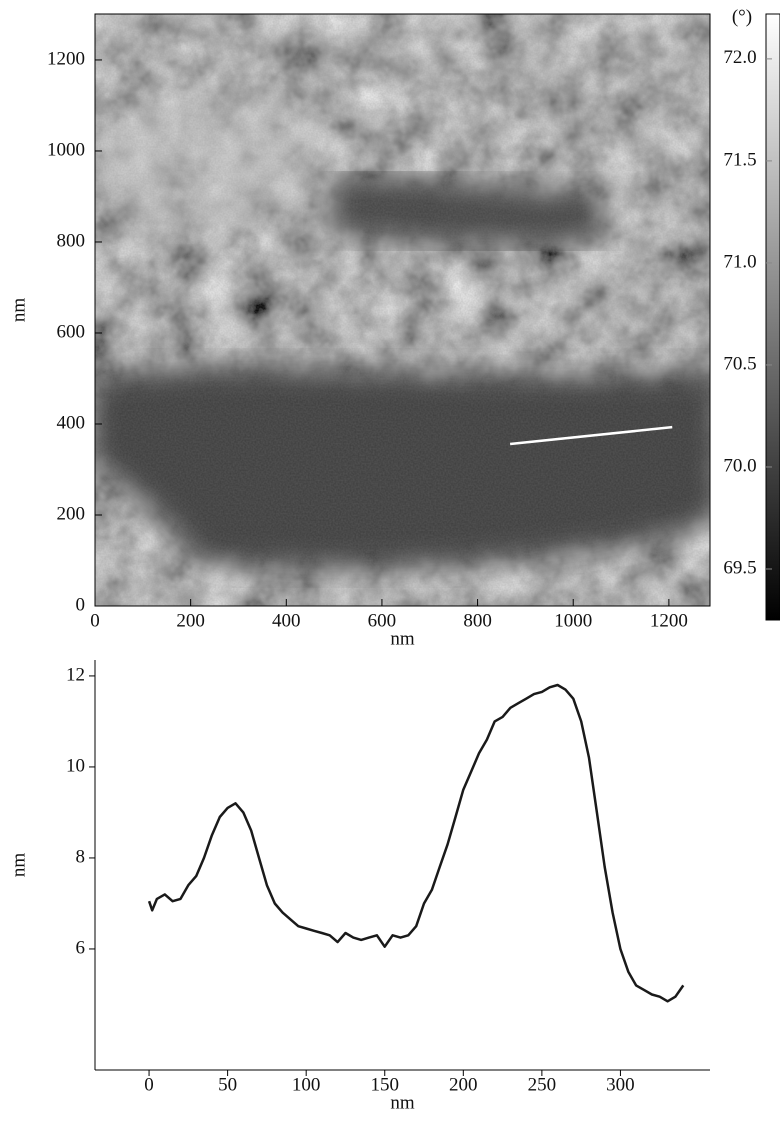 This screenshot has height=1127, width=780. I want to click on y-tick-label: 600, so click(71, 331).